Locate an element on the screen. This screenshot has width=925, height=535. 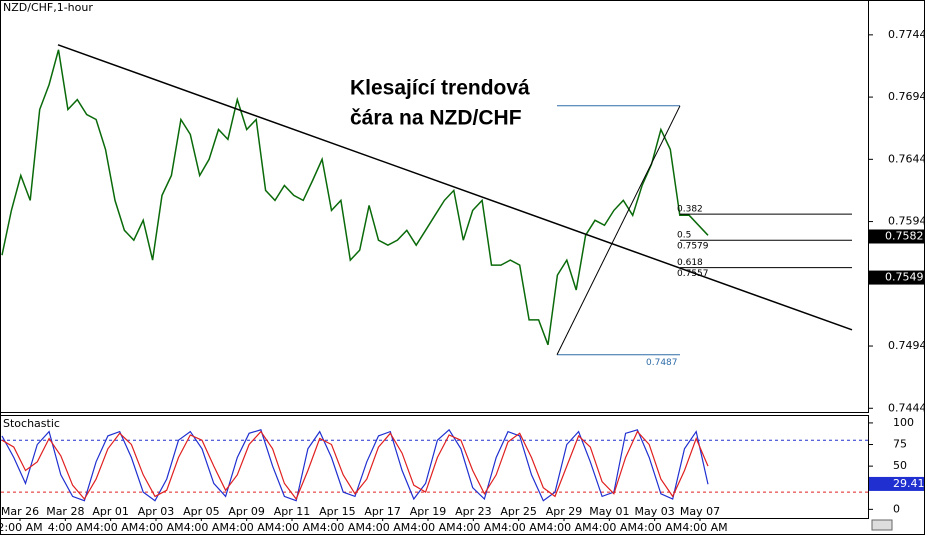
x-tick-date: May 07 is located at coordinates (700, 511).